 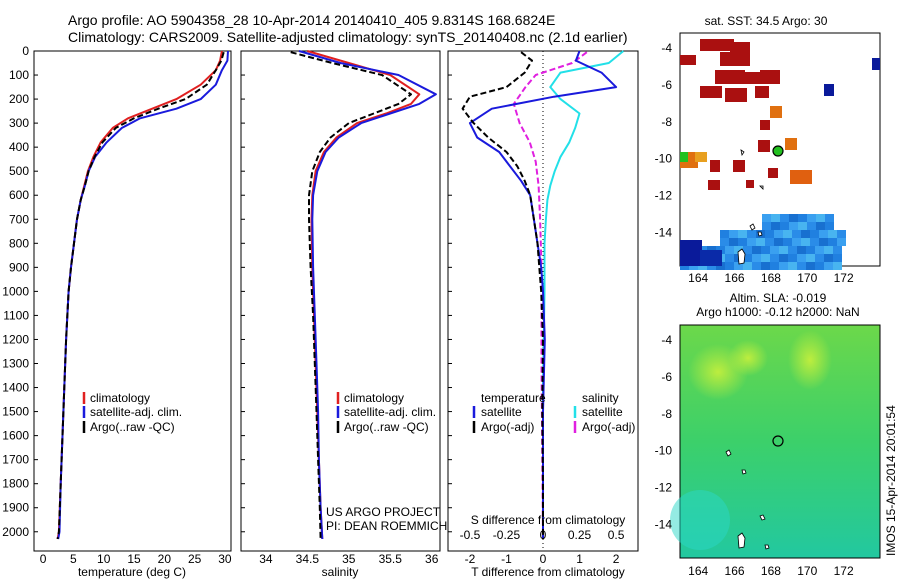 What do you see at coordinates (664, 233) in the screenshot?
I see `sst-ytick: -14` at bounding box center [664, 233].